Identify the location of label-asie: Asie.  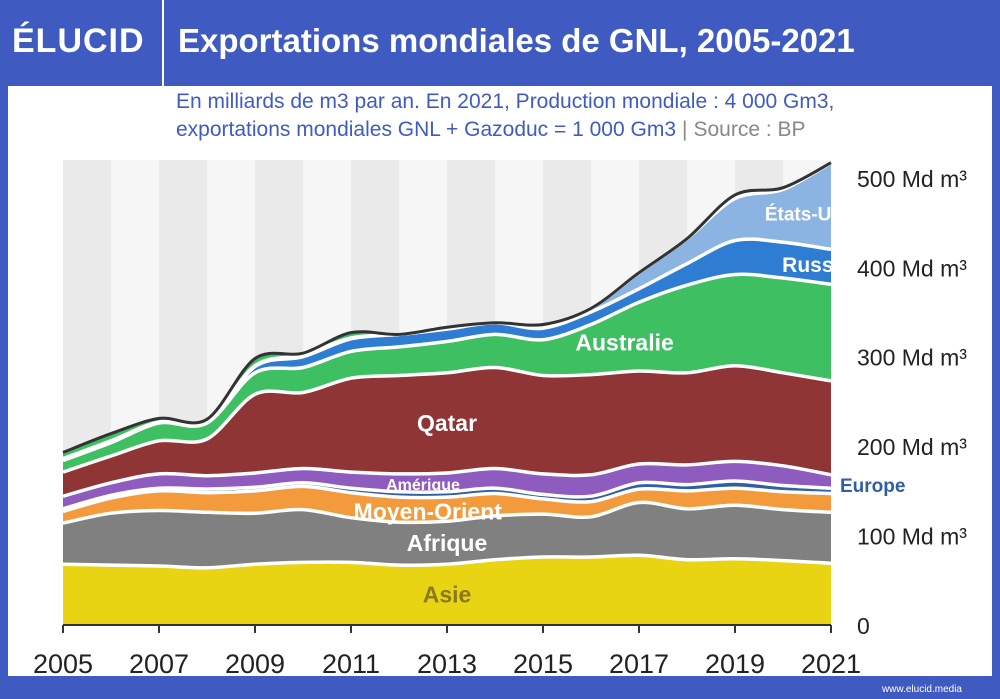
(447, 595).